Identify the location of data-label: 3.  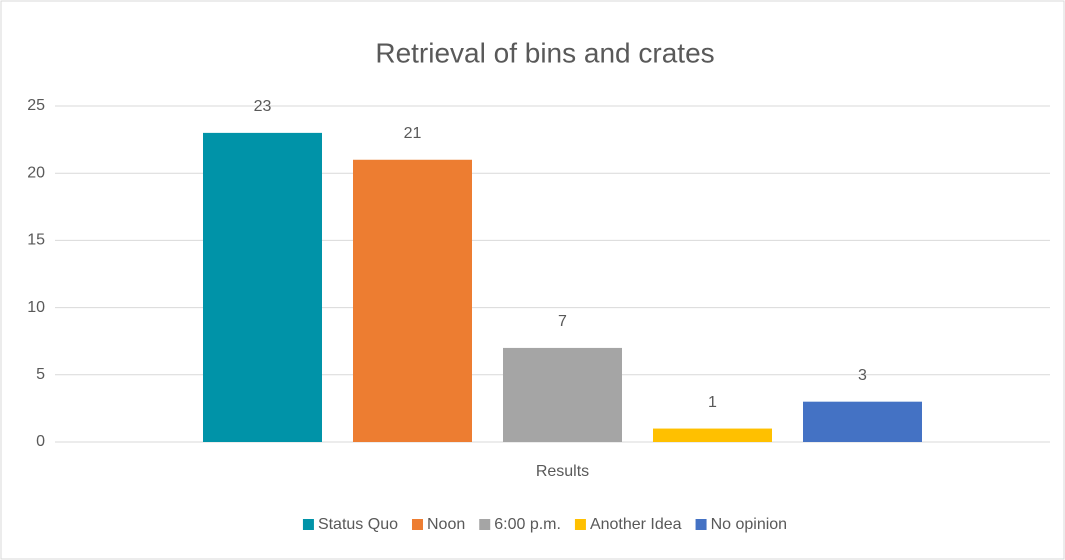
(862, 375).